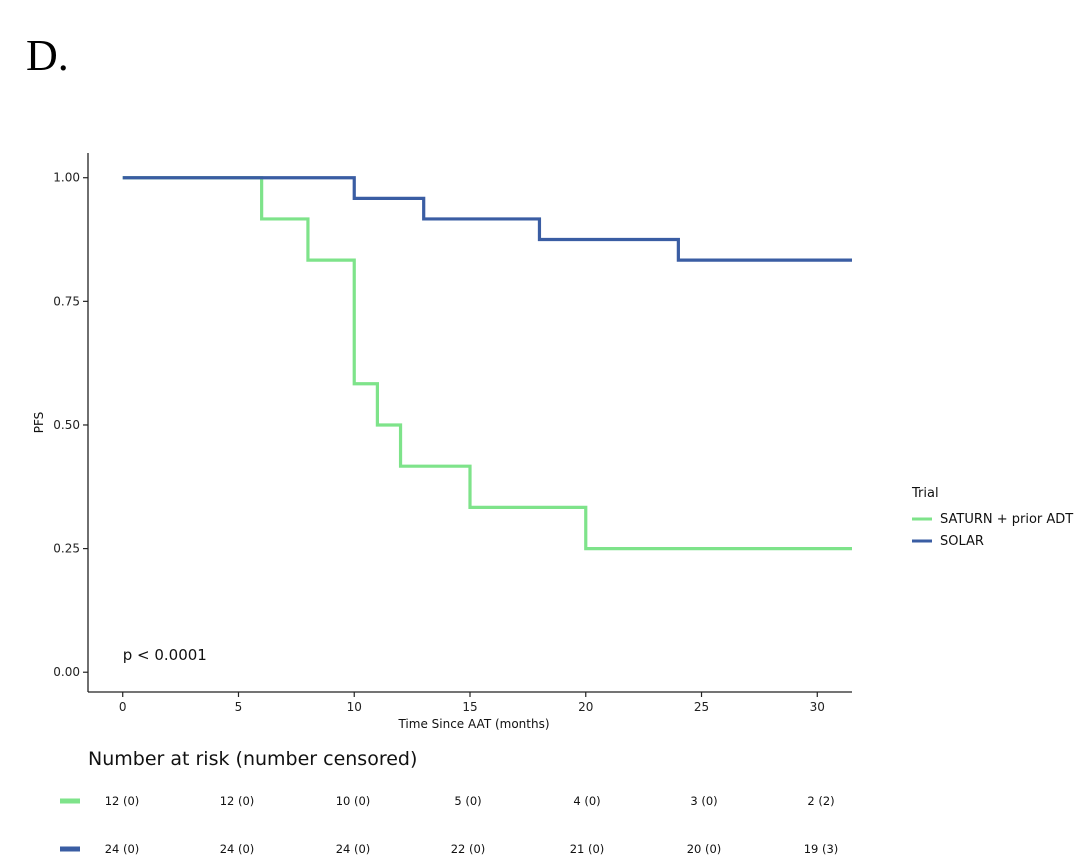  Describe the element at coordinates (962, 541) in the screenshot. I see `legend-label: SOLAR` at that location.